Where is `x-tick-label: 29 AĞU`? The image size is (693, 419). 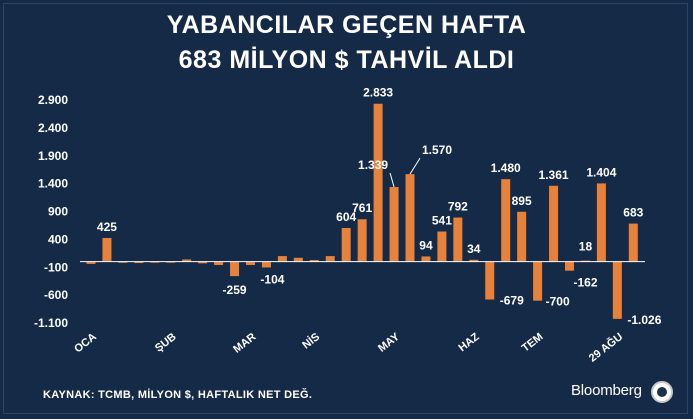
x-tick-label: 29 AĞU is located at coordinates (605, 347).